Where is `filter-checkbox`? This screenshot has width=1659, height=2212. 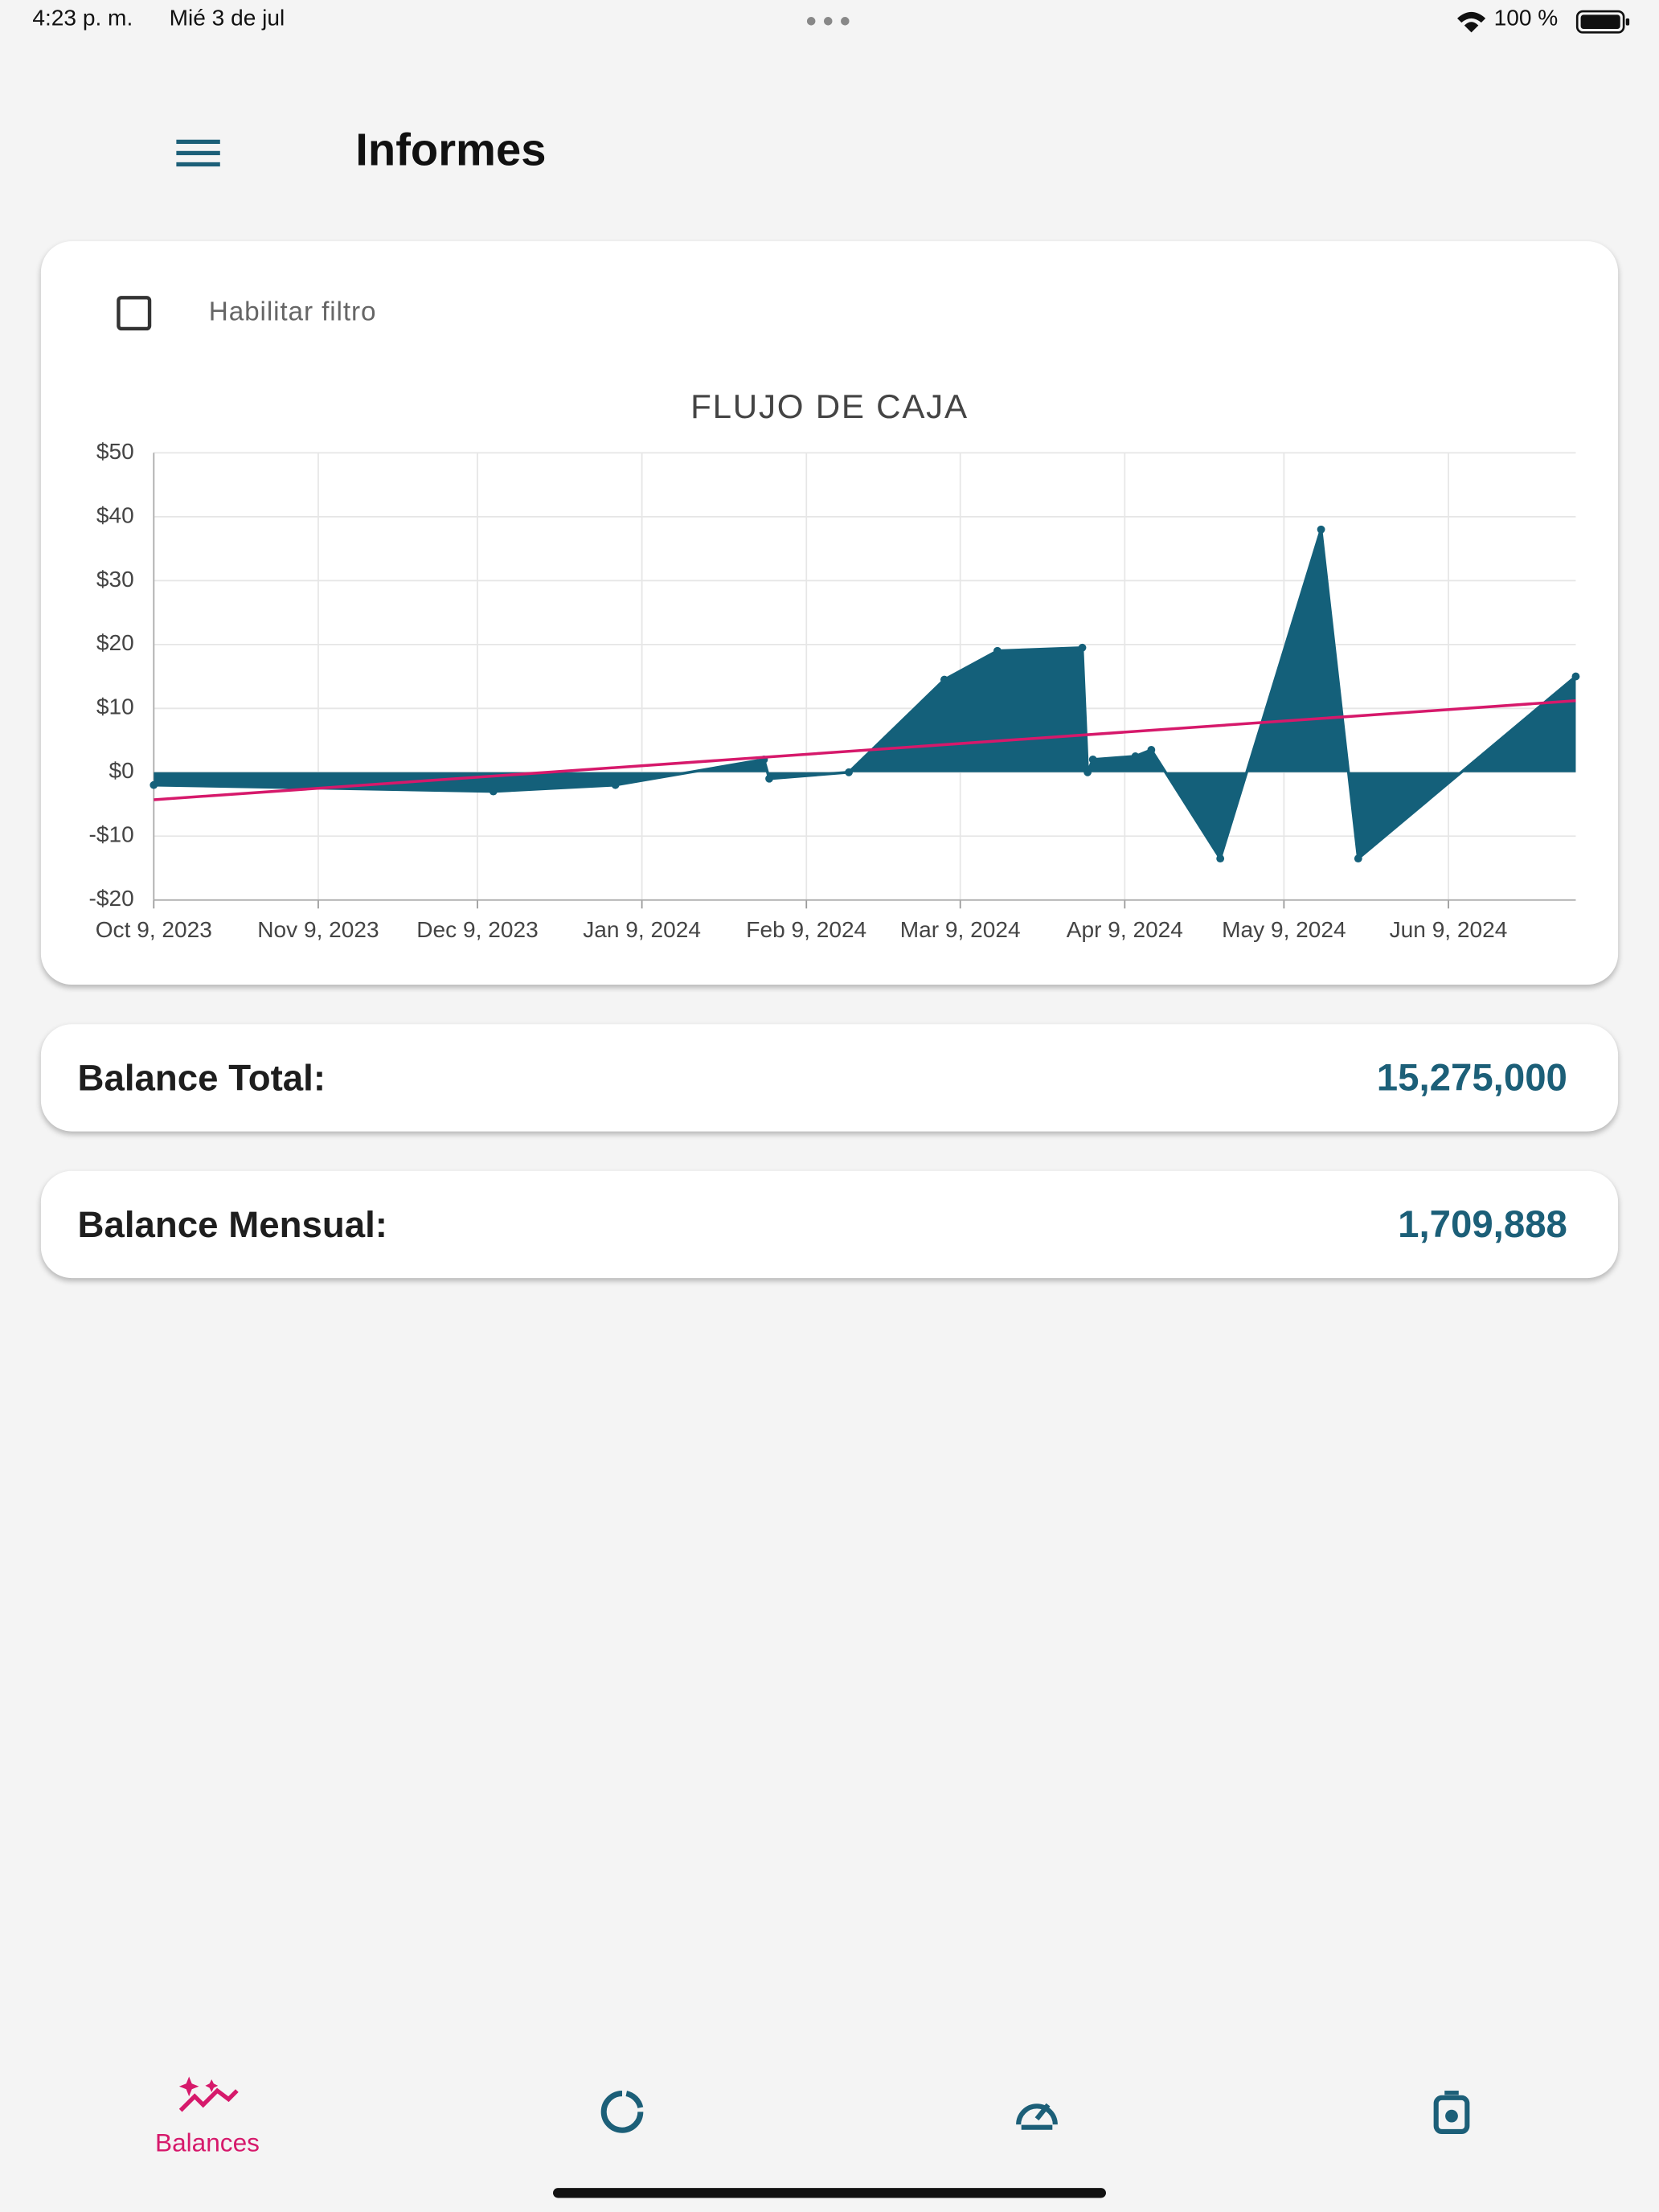 filter-checkbox is located at coordinates (135, 313).